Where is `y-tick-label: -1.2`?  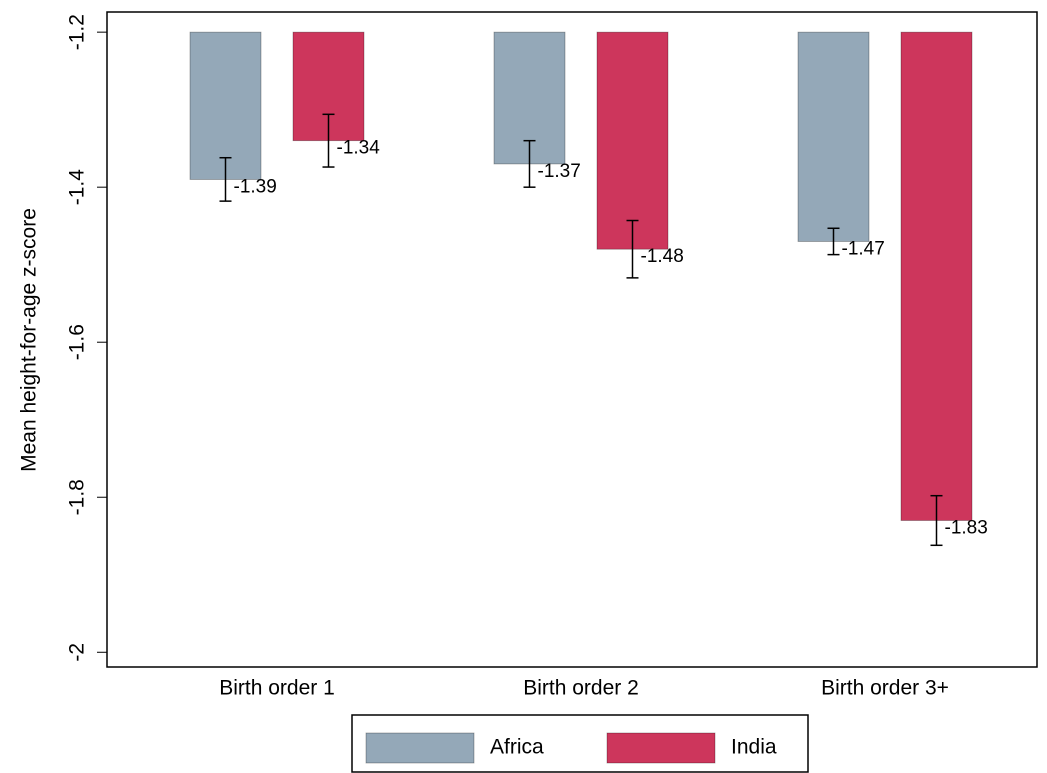
y-tick-label: -1.2 is located at coordinates (77, 32).